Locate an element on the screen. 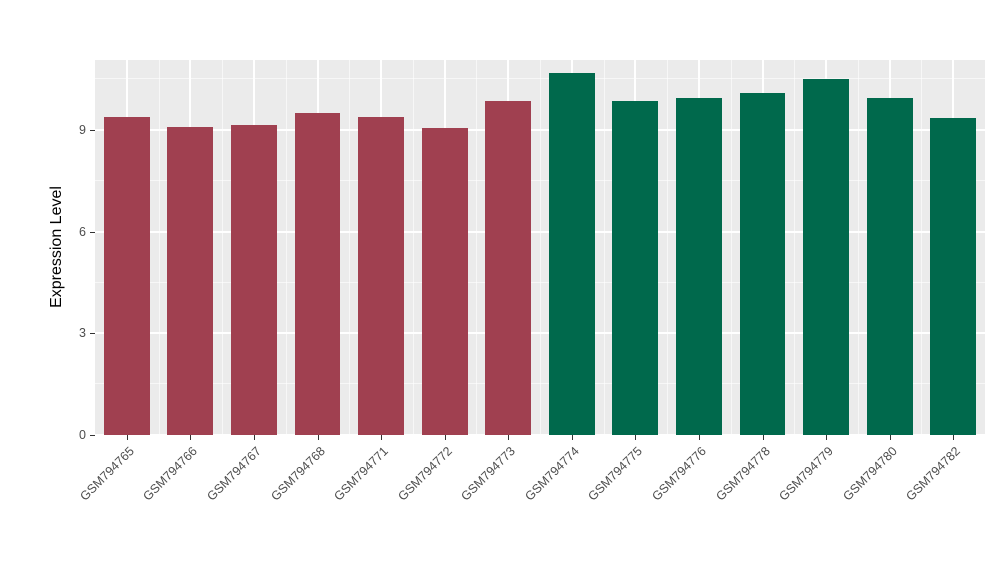  y-tick-label: 3 is located at coordinates (82, 333).